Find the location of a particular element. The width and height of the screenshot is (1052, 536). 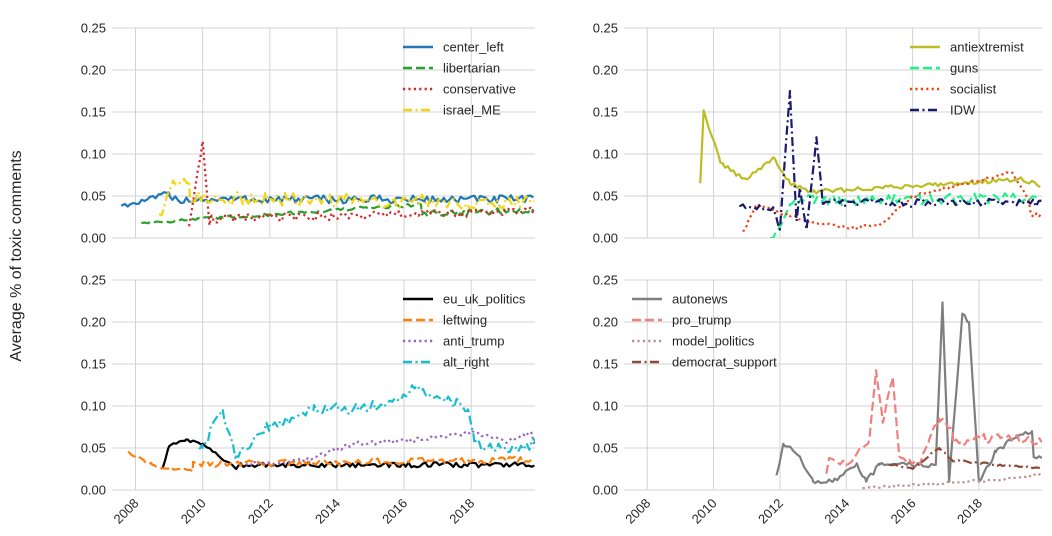

legend-label: libertarian is located at coordinates (471, 68).